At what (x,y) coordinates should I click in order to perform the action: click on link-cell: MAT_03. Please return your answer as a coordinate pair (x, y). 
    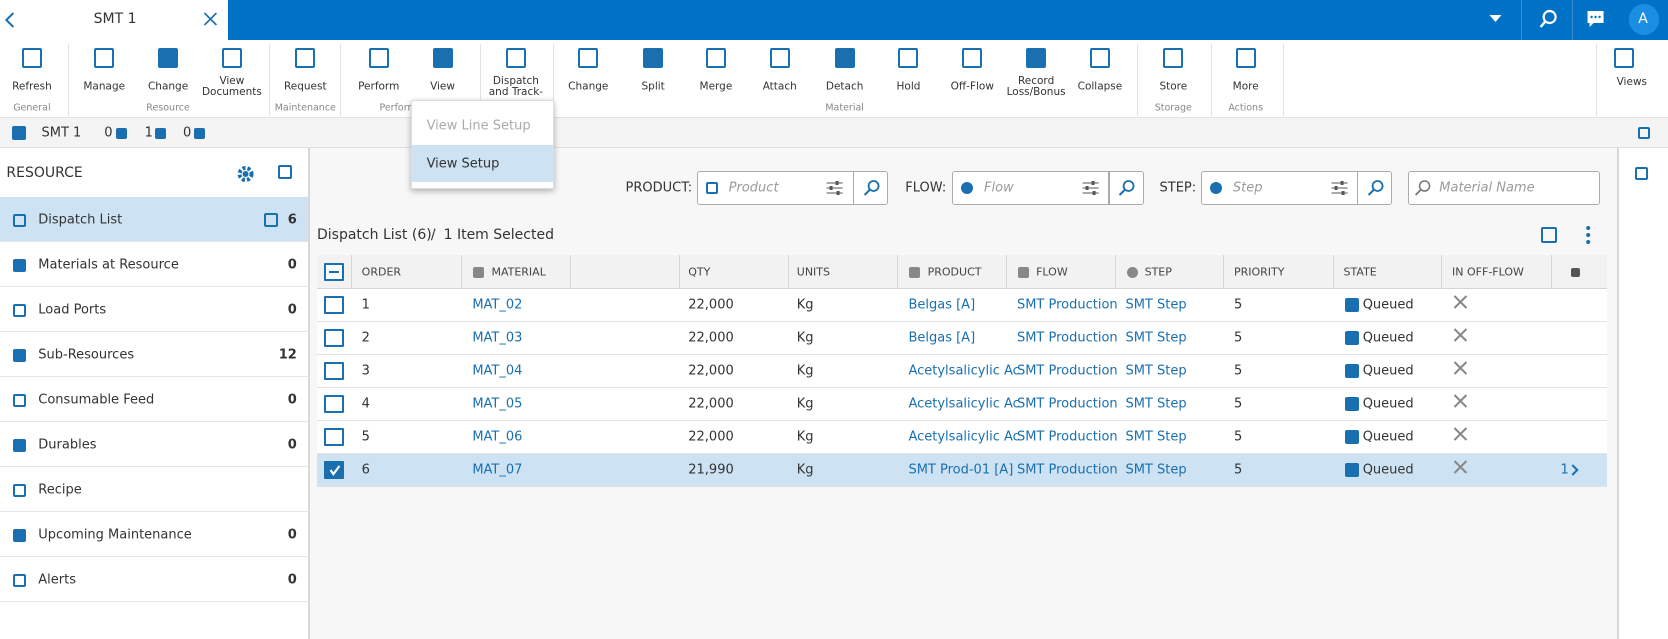
    Looking at the image, I should click on (497, 338).